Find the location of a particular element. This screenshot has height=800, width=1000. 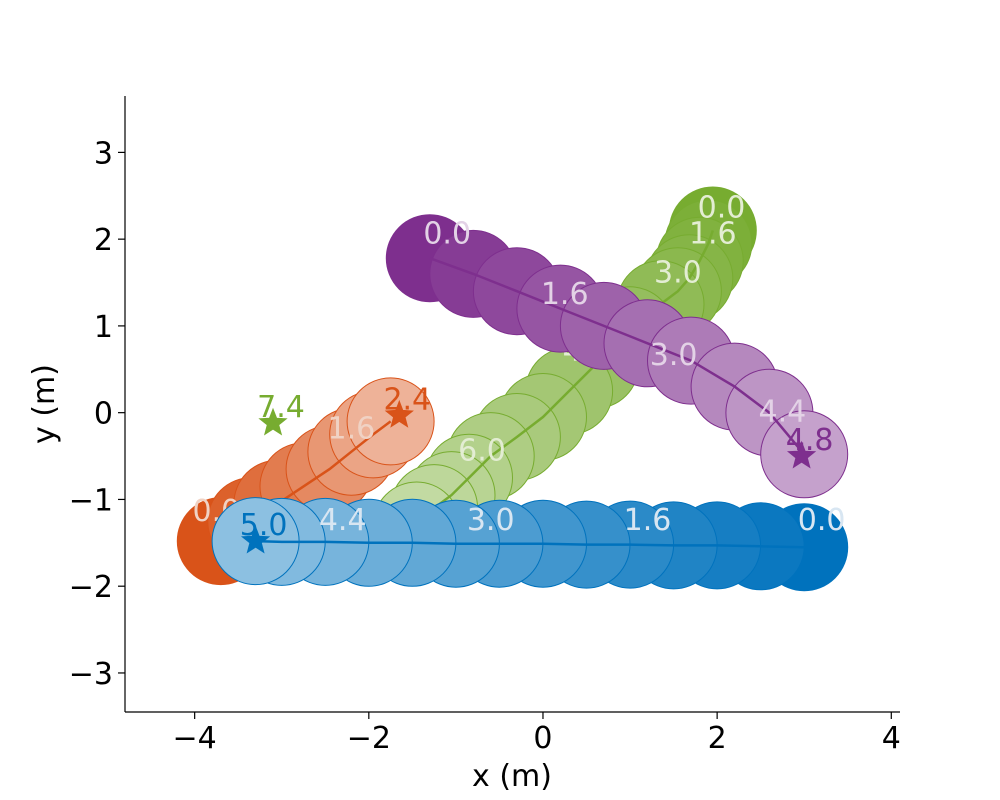

agent-0-time-label: 1.6 is located at coordinates (352, 429).